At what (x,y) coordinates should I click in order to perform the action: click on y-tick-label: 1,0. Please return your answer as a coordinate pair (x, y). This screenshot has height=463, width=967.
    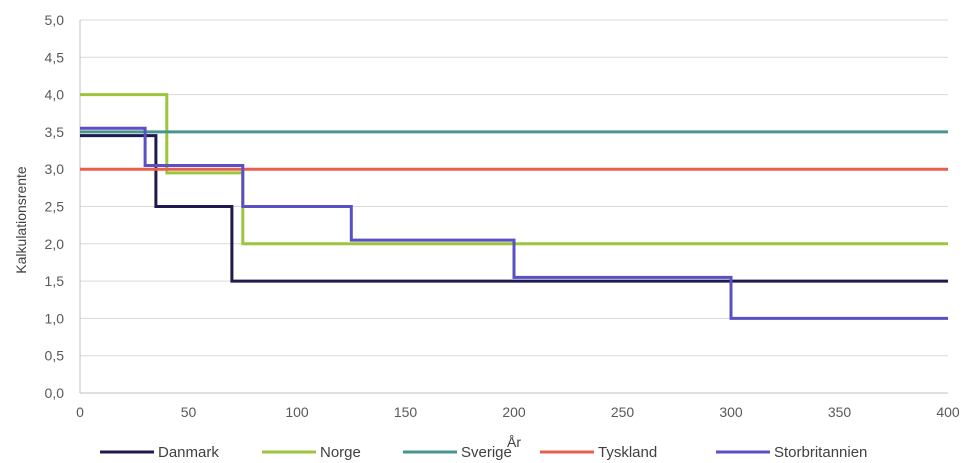
    Looking at the image, I should click on (55, 318).